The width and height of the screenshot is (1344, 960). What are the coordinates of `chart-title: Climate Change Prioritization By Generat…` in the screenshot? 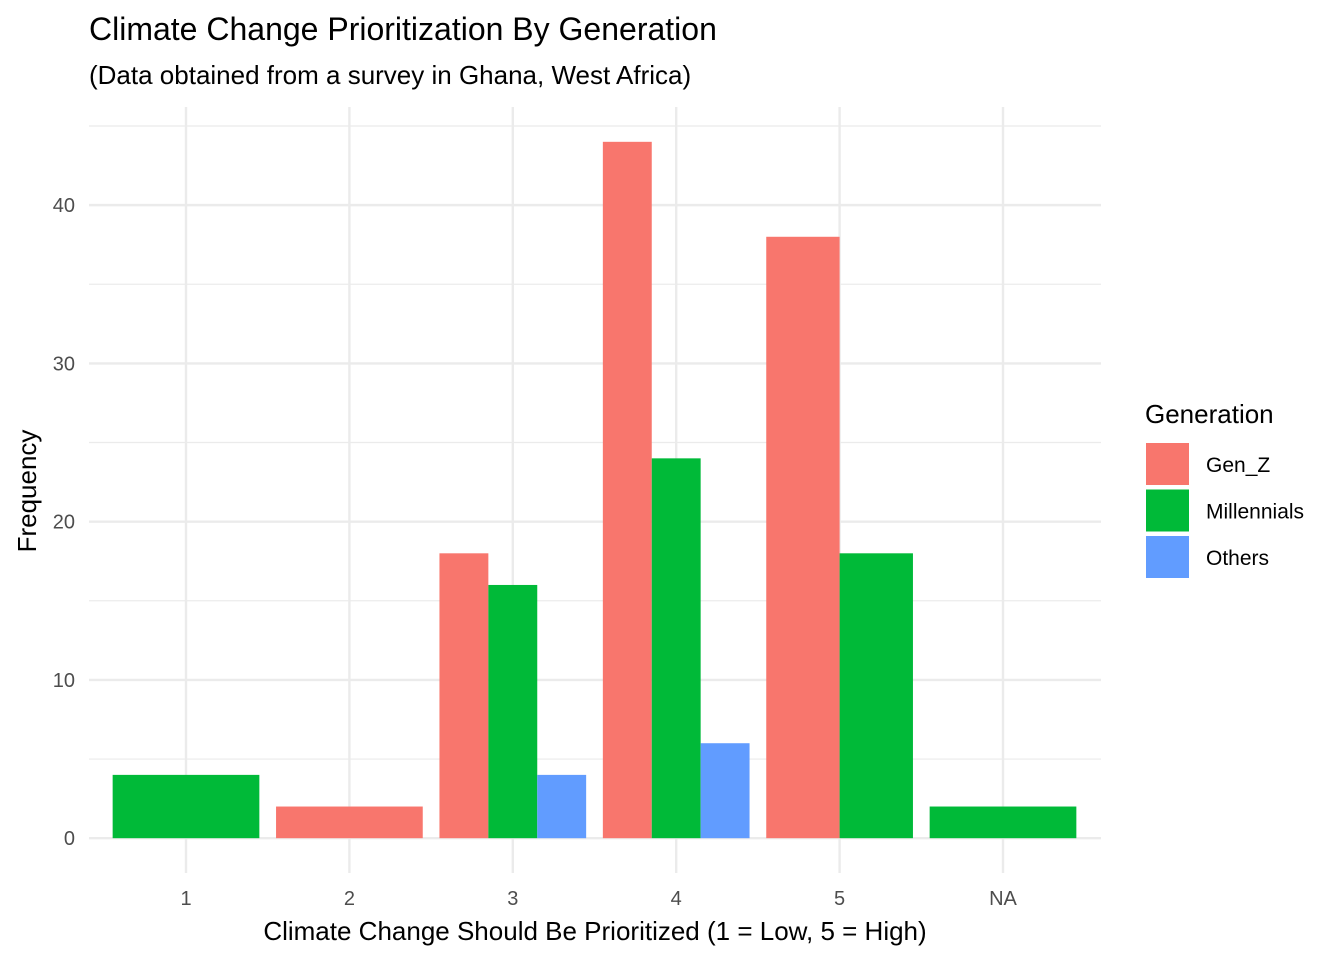 It's located at (403, 29).